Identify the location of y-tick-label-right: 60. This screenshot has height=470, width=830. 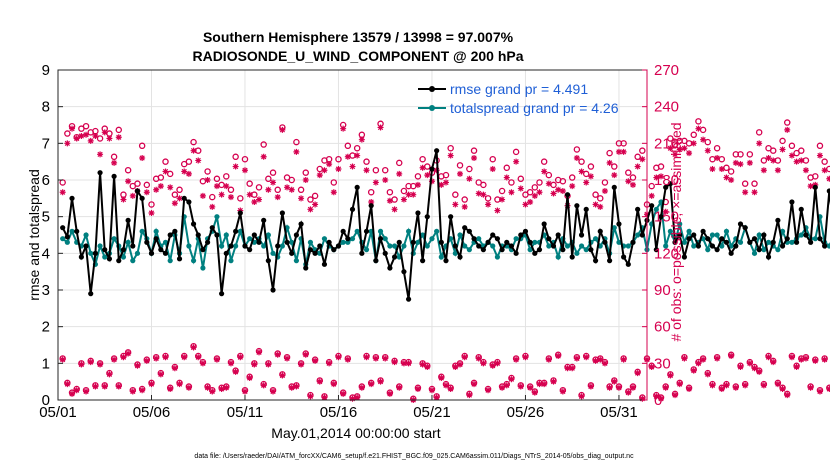
(662, 327).